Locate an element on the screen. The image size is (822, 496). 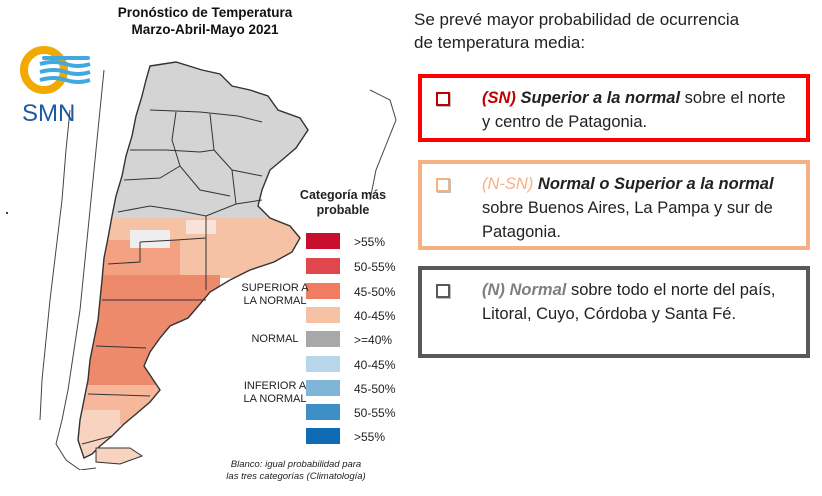
map-note-line2: las tres categorías (Climatología) is located at coordinates (296, 476).